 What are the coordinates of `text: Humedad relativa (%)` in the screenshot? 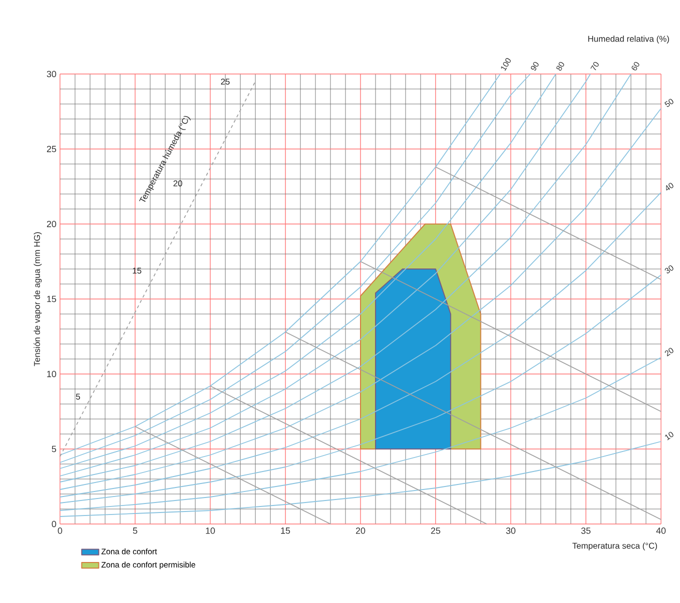 It's located at (628, 40).